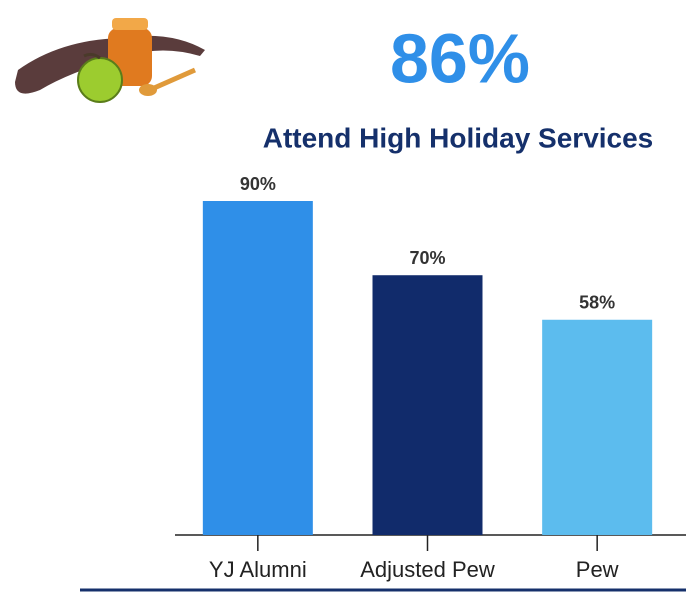  I want to click on x-tick-label: YJ Alumni, so click(258, 569).